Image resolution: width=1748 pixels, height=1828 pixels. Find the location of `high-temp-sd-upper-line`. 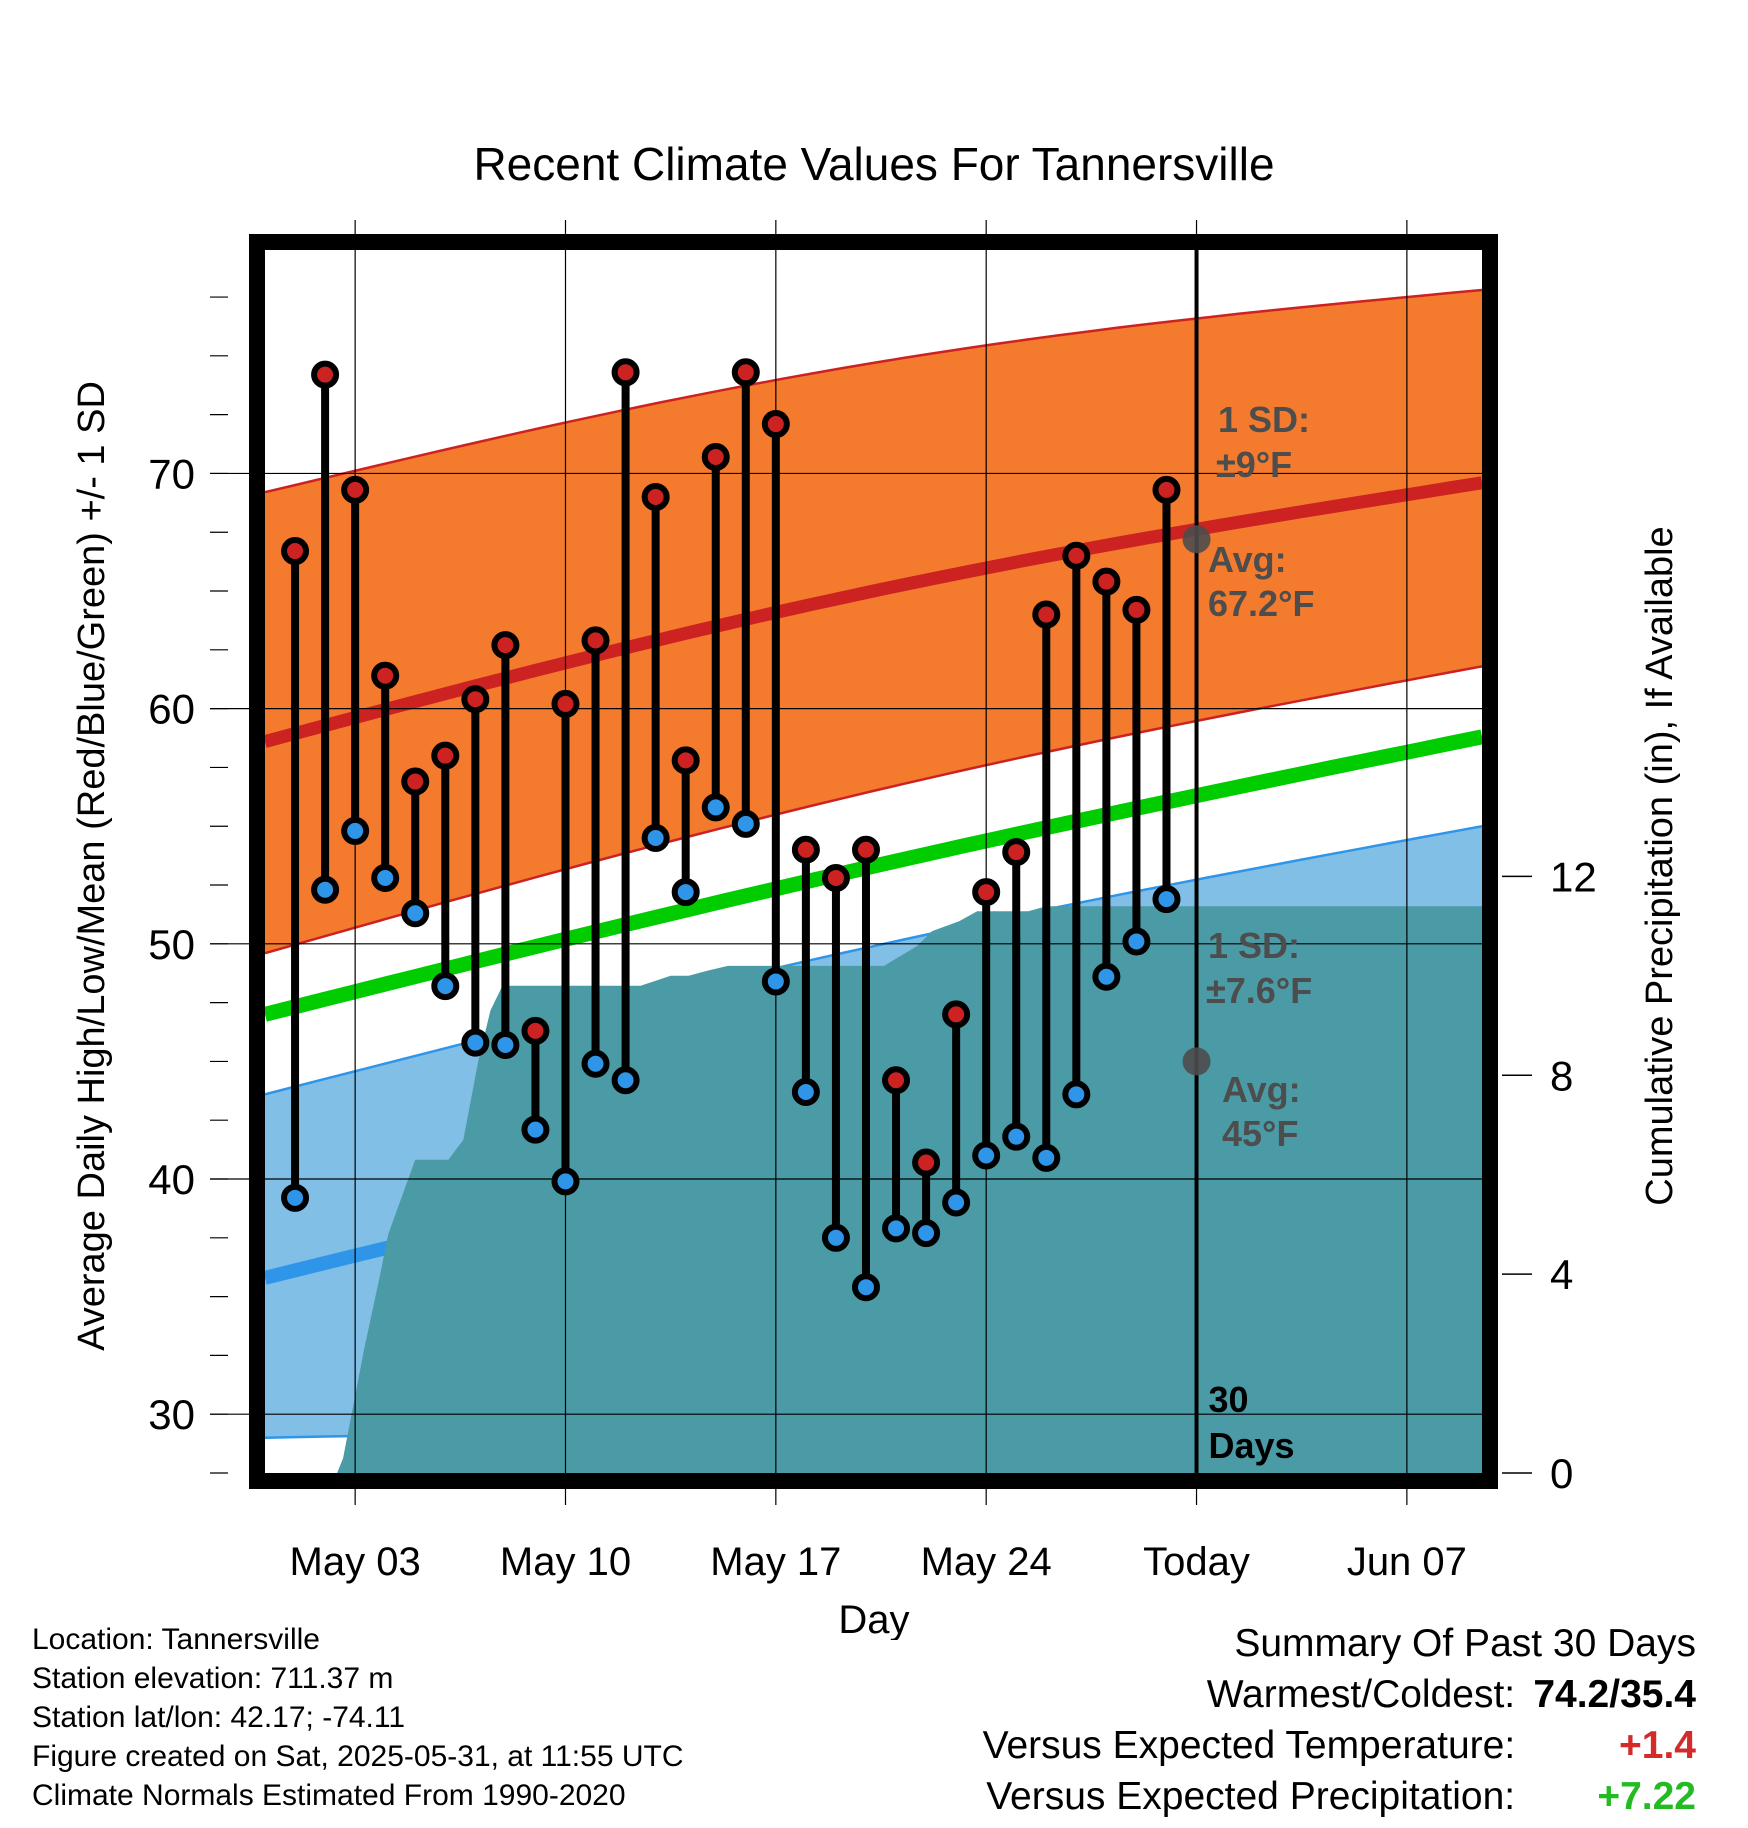

high-temp-sd-upper-line is located at coordinates (873, 391).